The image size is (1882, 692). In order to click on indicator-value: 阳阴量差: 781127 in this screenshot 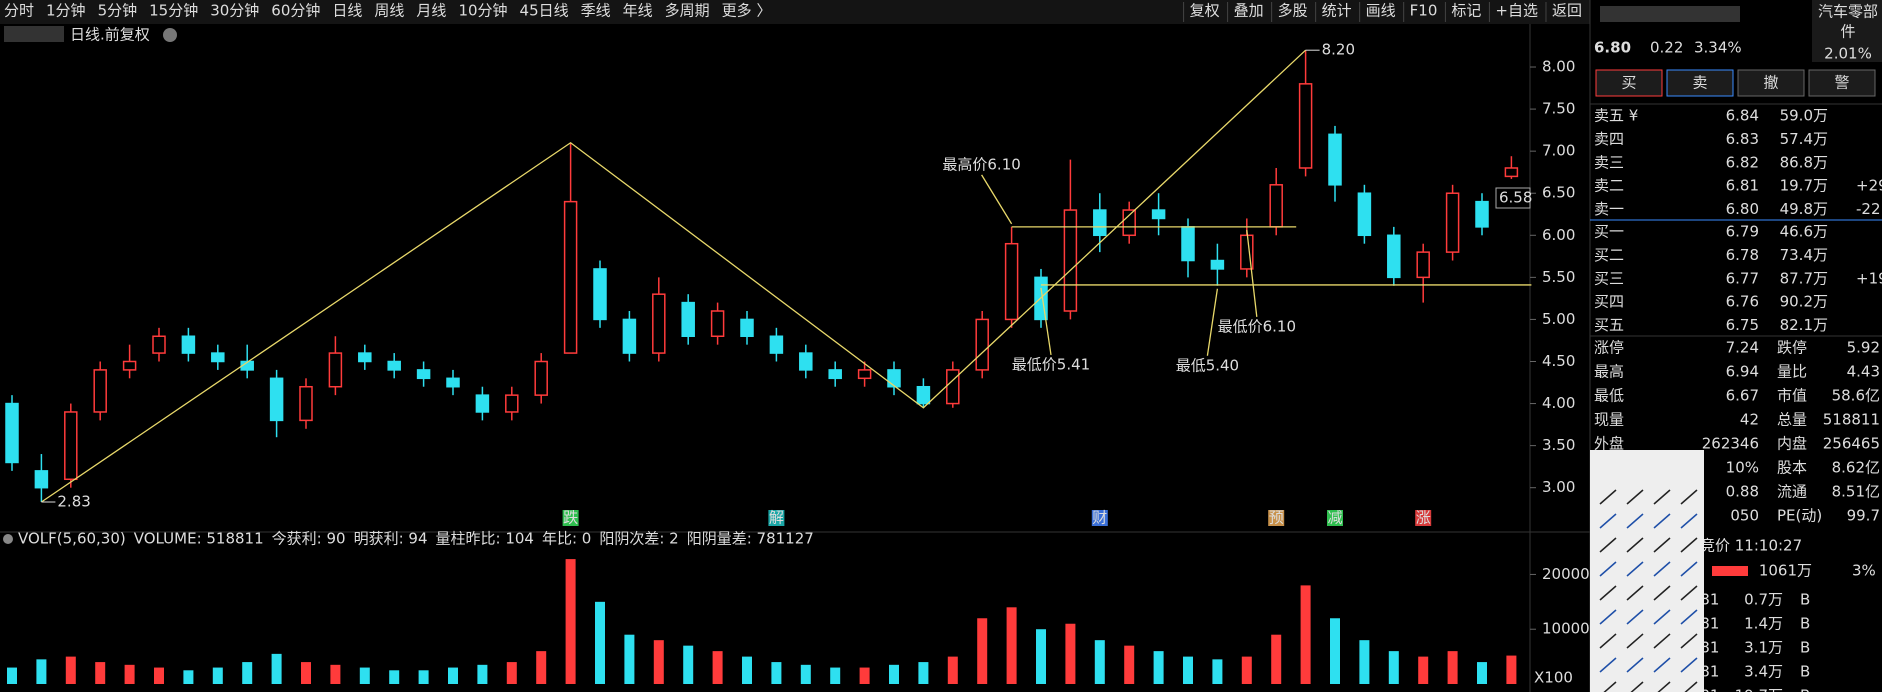, I will do `click(750, 539)`.